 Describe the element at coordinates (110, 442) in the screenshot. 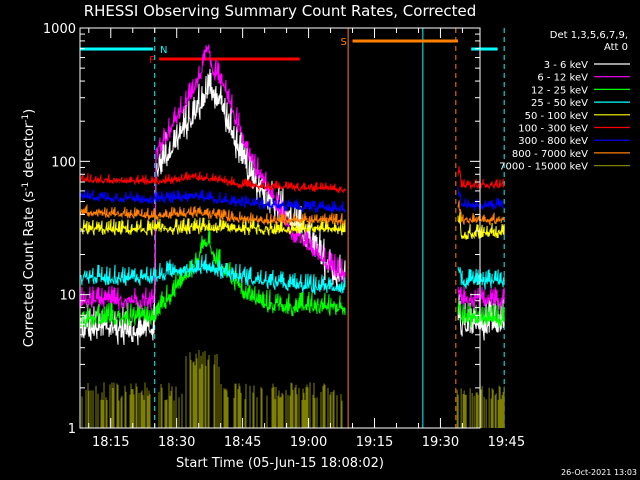

I see `x-tick-label: 18:15` at that location.